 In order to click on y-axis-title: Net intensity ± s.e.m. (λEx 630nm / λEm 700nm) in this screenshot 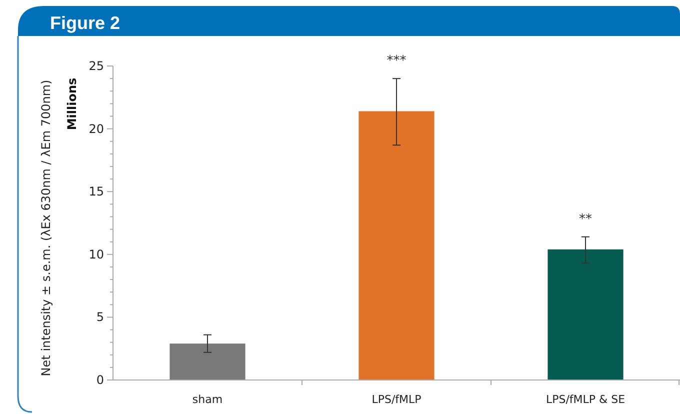, I will do `click(46, 228)`.